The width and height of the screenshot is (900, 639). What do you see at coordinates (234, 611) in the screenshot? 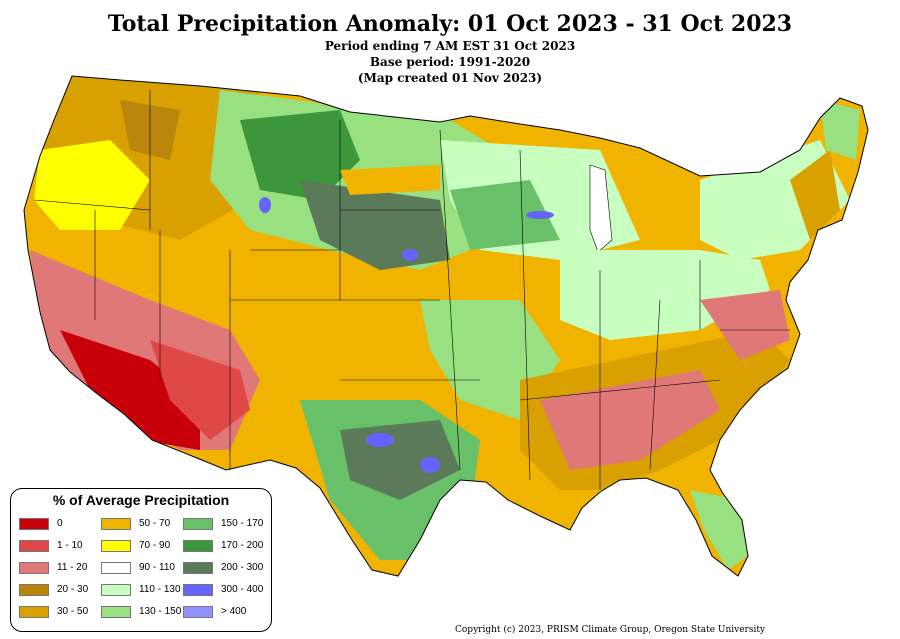
I see `legend-label: > 400` at bounding box center [234, 611].